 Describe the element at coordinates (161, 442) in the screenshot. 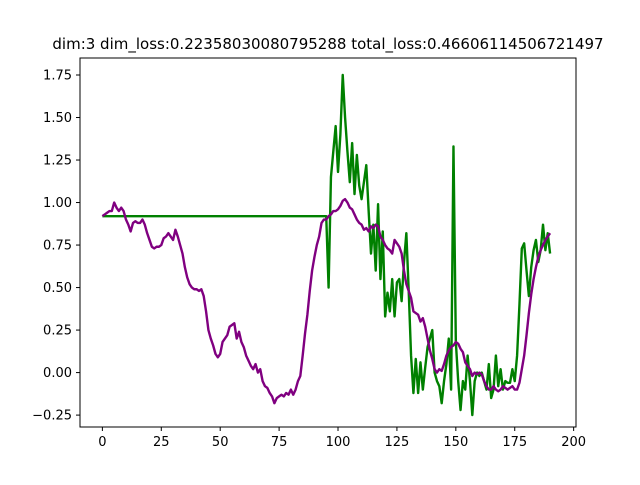

I see `x-tick-label: 25` at that location.